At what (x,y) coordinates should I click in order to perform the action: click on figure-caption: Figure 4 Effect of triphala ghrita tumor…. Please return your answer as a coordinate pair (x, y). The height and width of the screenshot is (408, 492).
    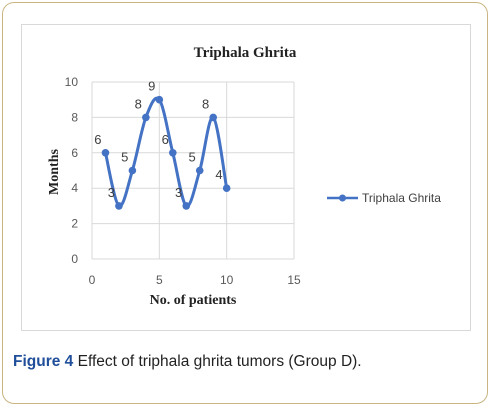
    Looking at the image, I should click on (187, 362).